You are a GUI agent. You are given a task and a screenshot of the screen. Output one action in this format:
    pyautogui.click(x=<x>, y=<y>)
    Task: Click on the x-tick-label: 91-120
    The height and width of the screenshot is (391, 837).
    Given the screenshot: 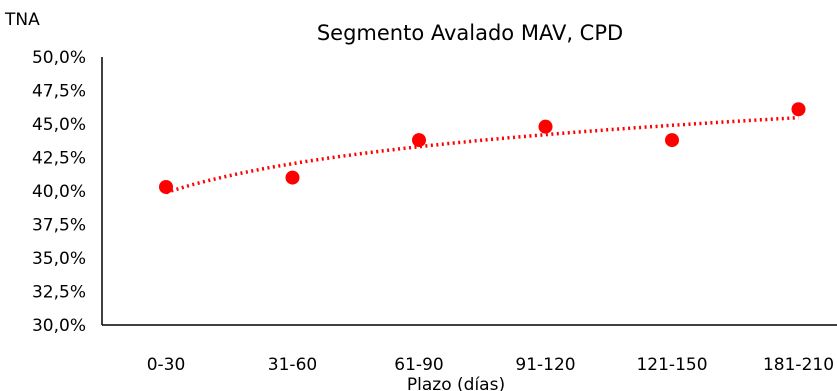 What is the action you would take?
    pyautogui.click(x=545, y=365)
    